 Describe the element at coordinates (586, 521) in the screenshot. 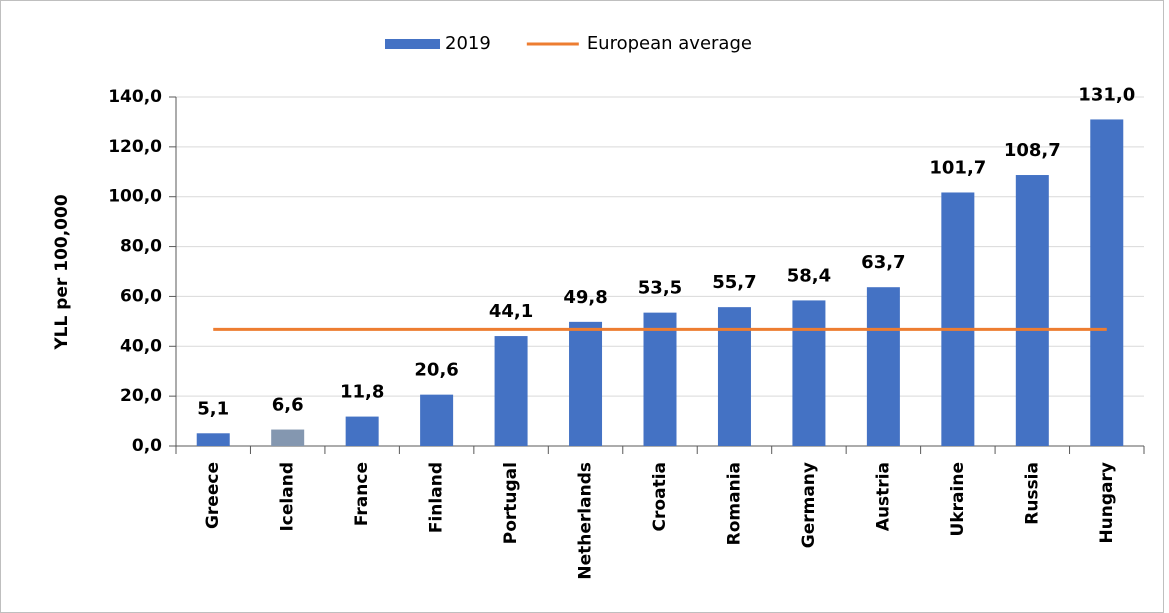

I see `x-tick-label: Netherlands` at that location.